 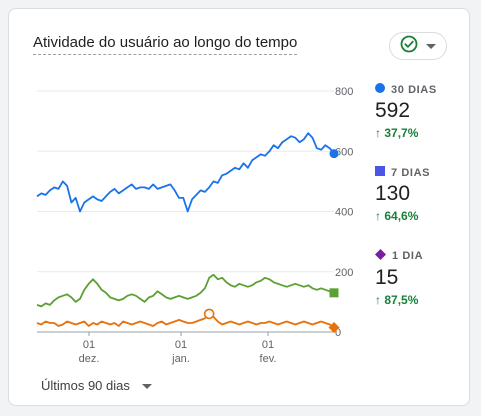 What do you see at coordinates (165, 44) in the screenshot?
I see `card-title: Atividade do usuário ao longo do tempo` at bounding box center [165, 44].